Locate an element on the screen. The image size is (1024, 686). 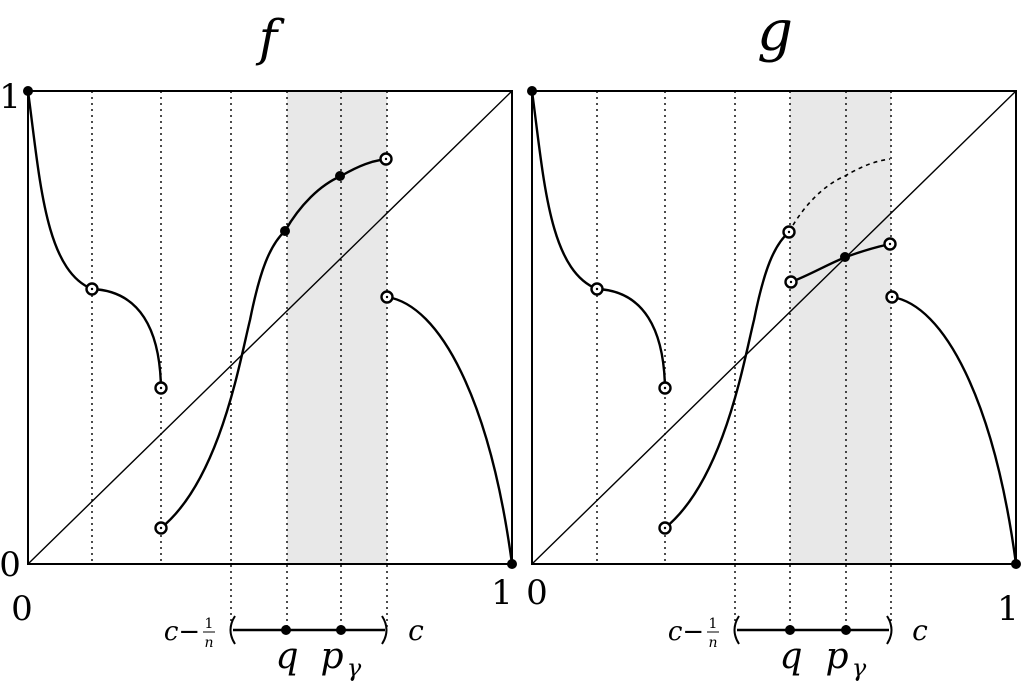
open-points is located at coordinates (744, 380).